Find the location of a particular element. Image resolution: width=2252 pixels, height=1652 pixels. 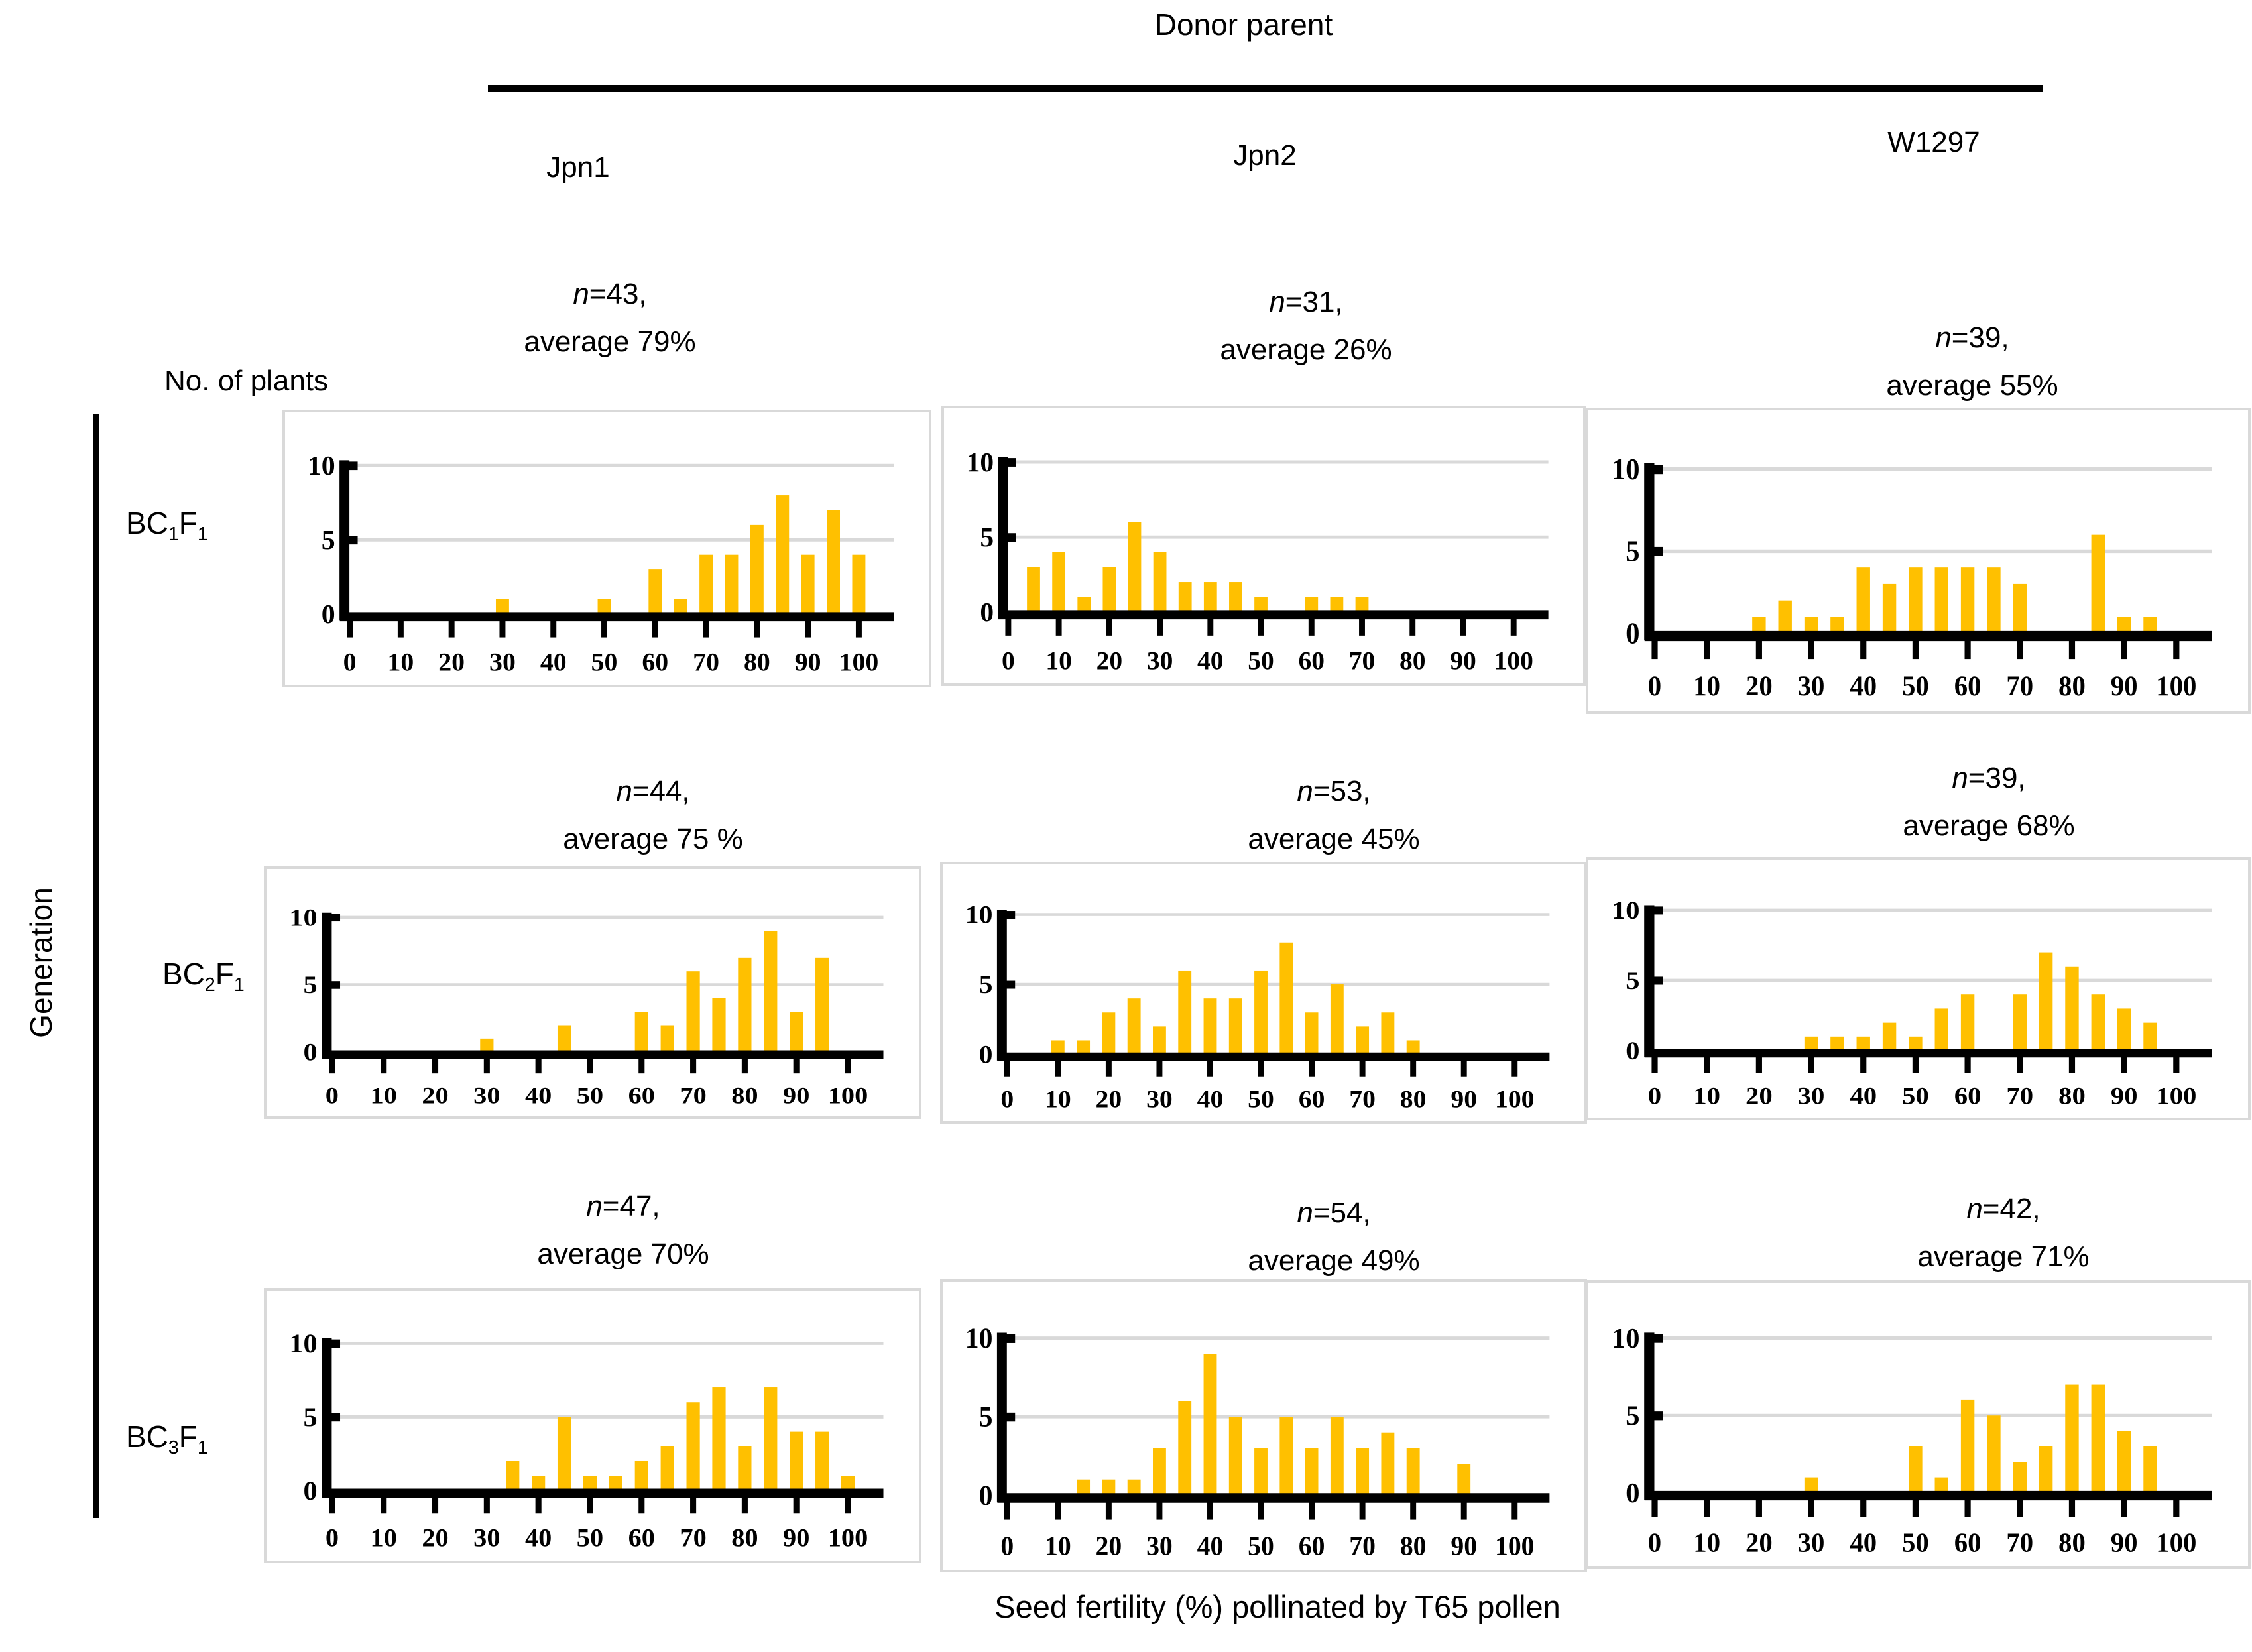

histogram-w1297-bc1f1: 0 10 20 30 40 50 60 70 80 90 100 0 5 10 is located at coordinates (1918, 561).